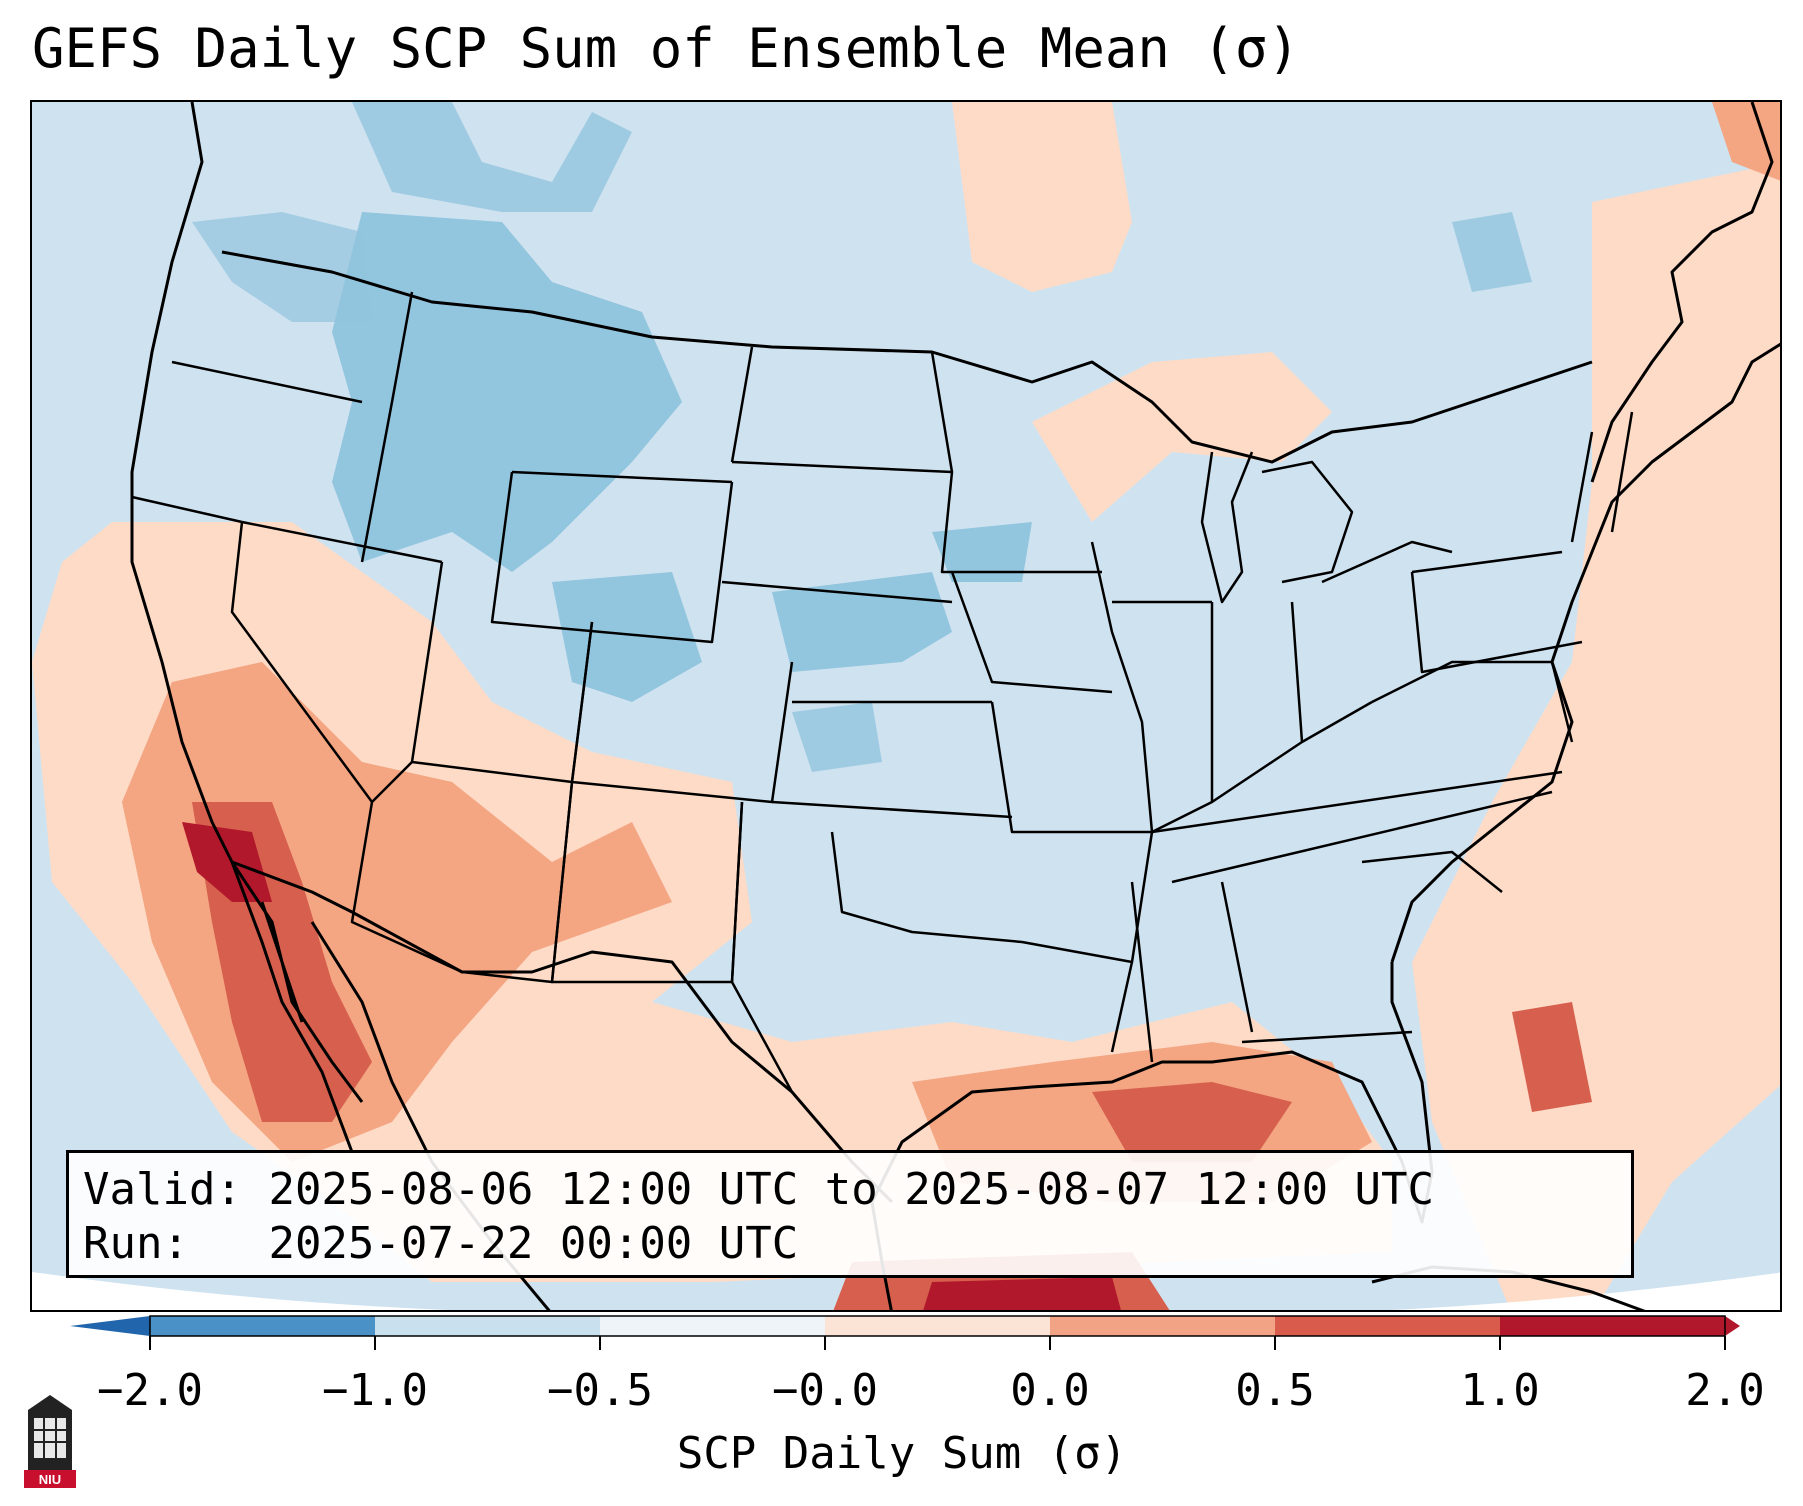  I want to click on lake-michigan, so click(1227, 527).